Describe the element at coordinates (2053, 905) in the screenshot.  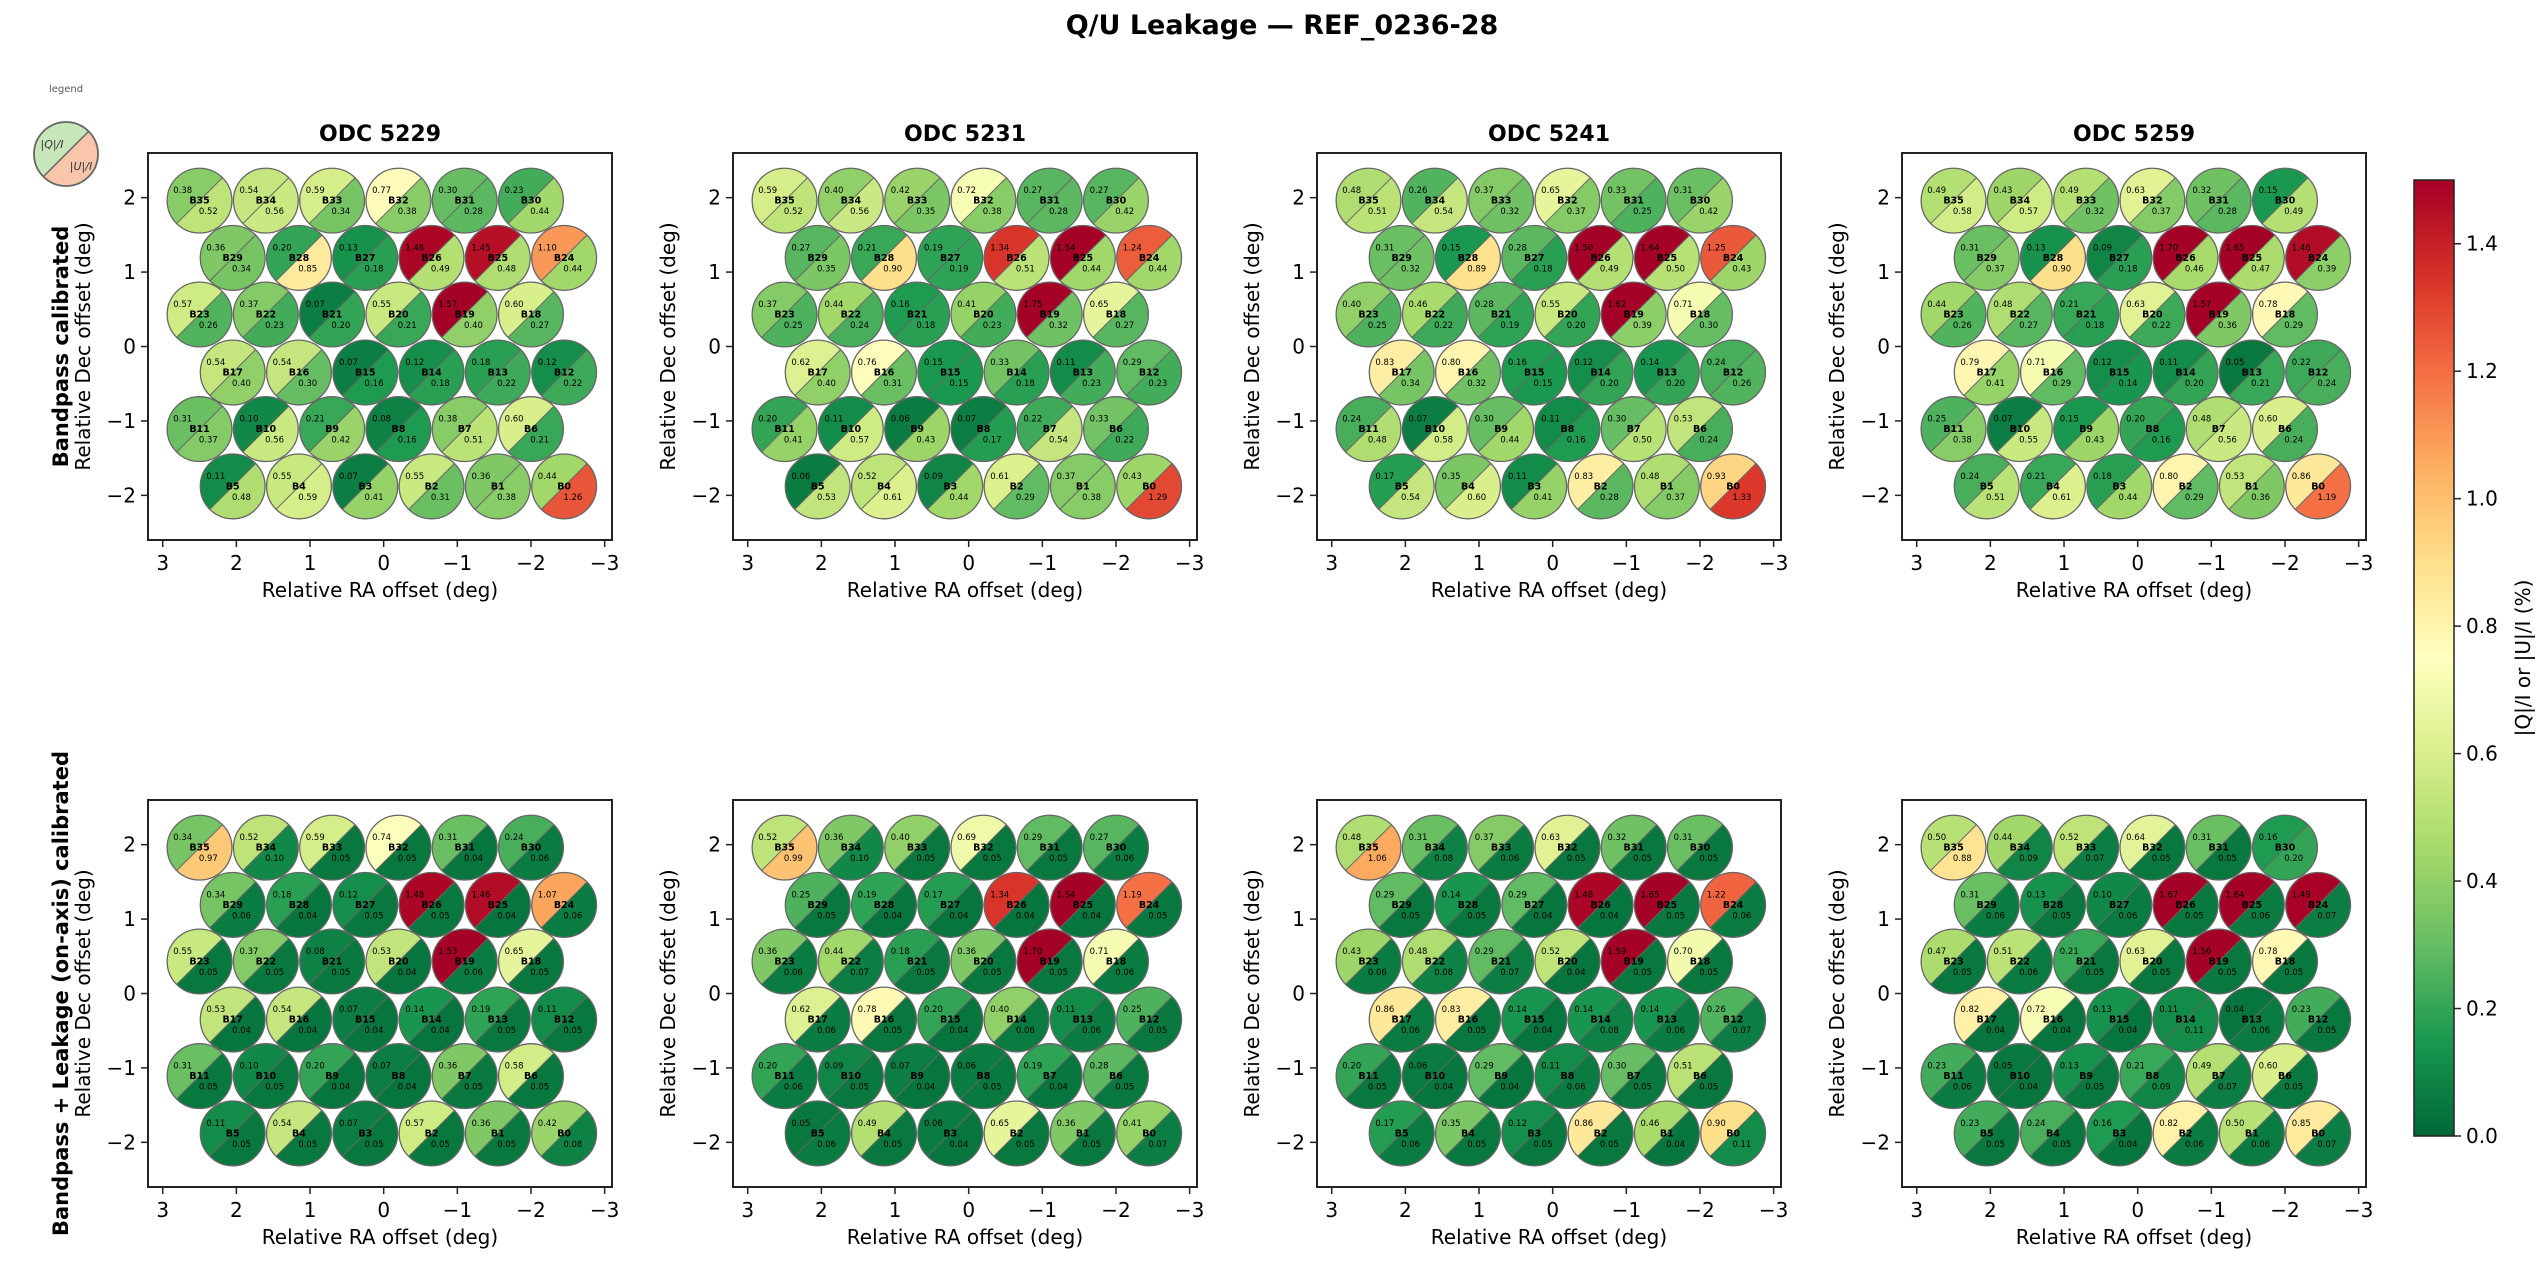
I see `beam-name: B28` at that location.